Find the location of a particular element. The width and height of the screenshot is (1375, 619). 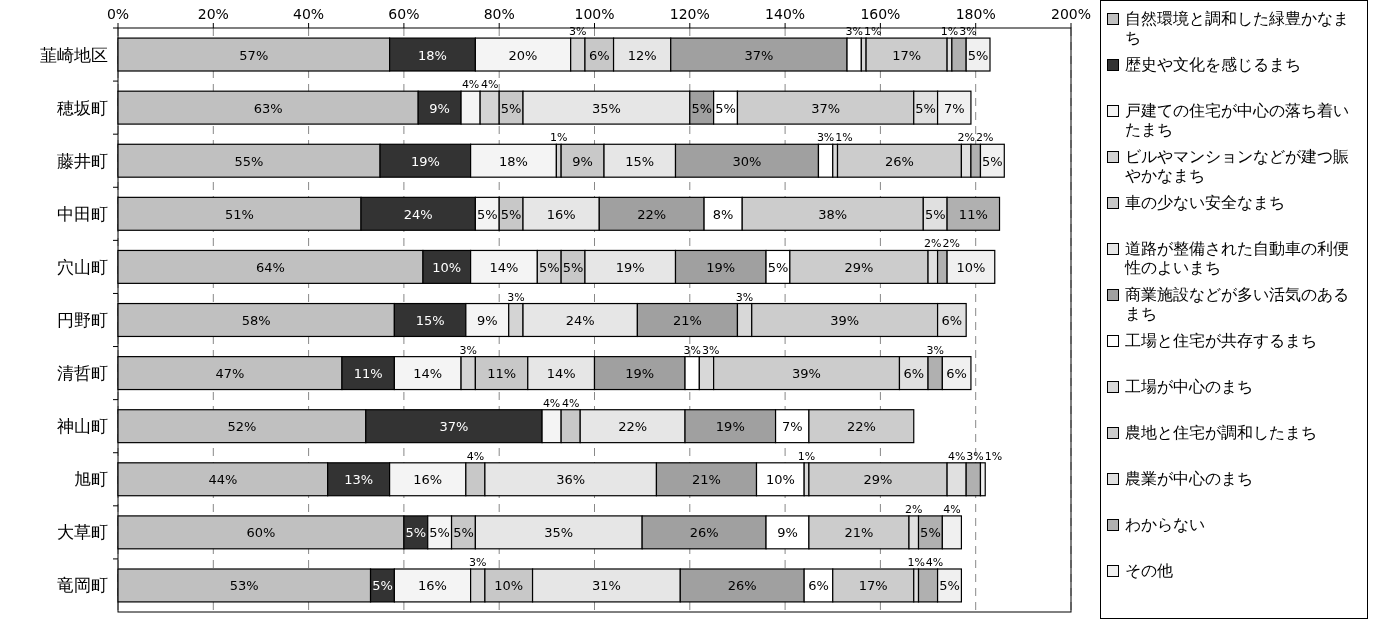

legend-label: その他 is located at coordinates (1149, 570).